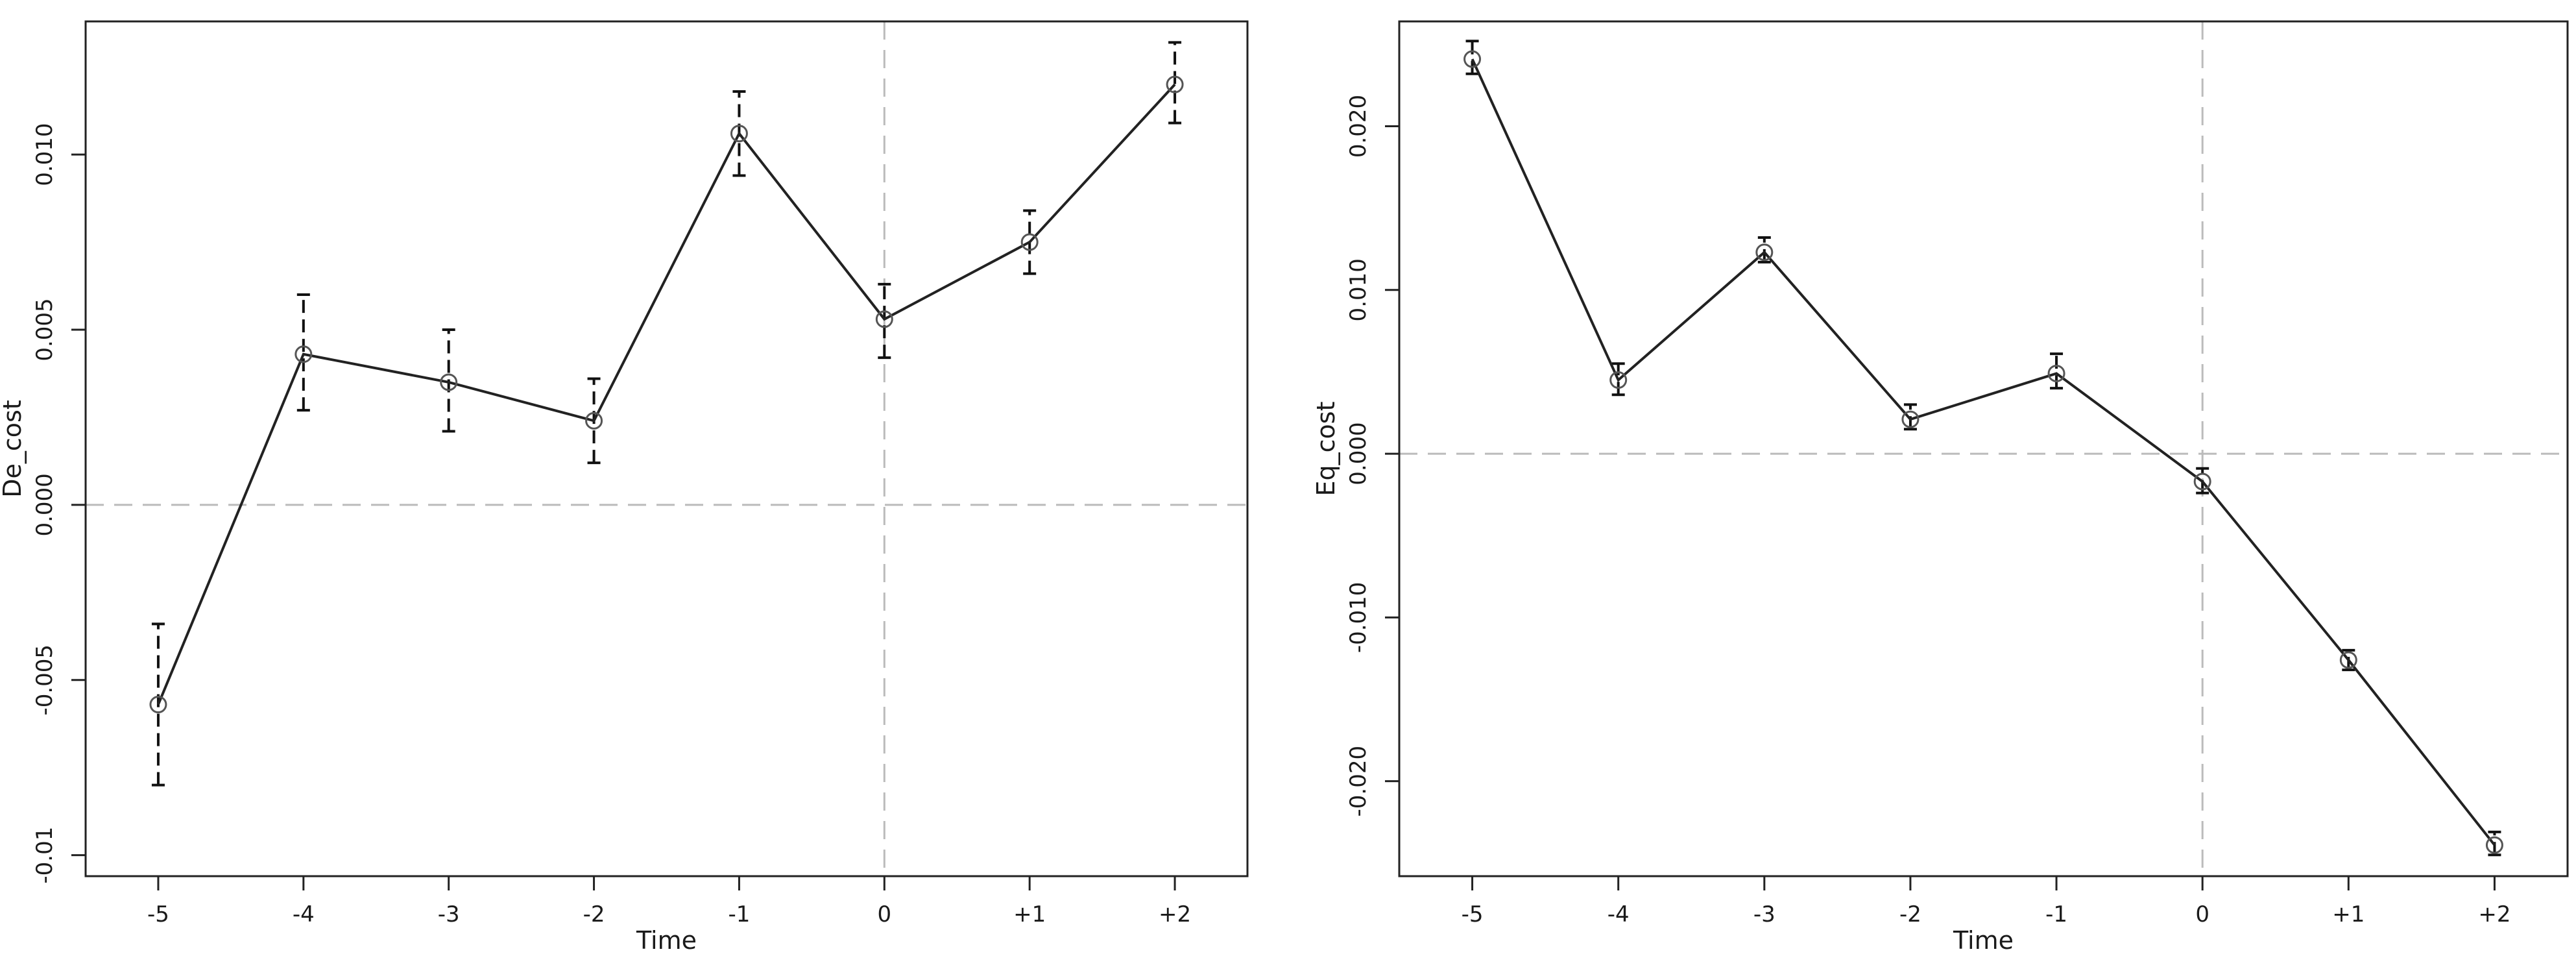  What do you see at coordinates (45, 680) in the screenshot?
I see `y-tick-label: -0.005` at bounding box center [45, 680].